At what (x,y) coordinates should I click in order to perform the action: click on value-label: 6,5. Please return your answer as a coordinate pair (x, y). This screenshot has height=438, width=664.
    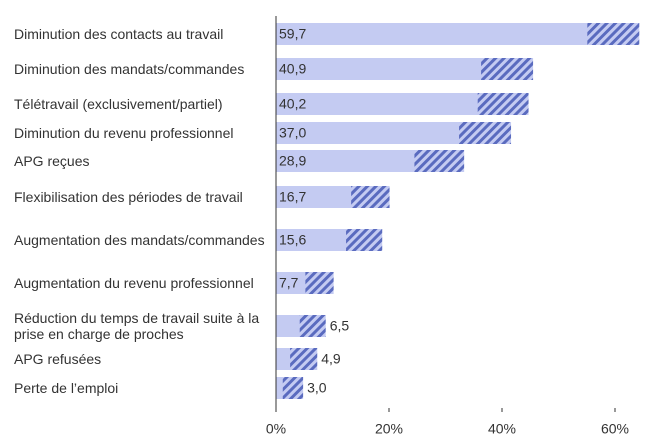
    Looking at the image, I should click on (340, 326).